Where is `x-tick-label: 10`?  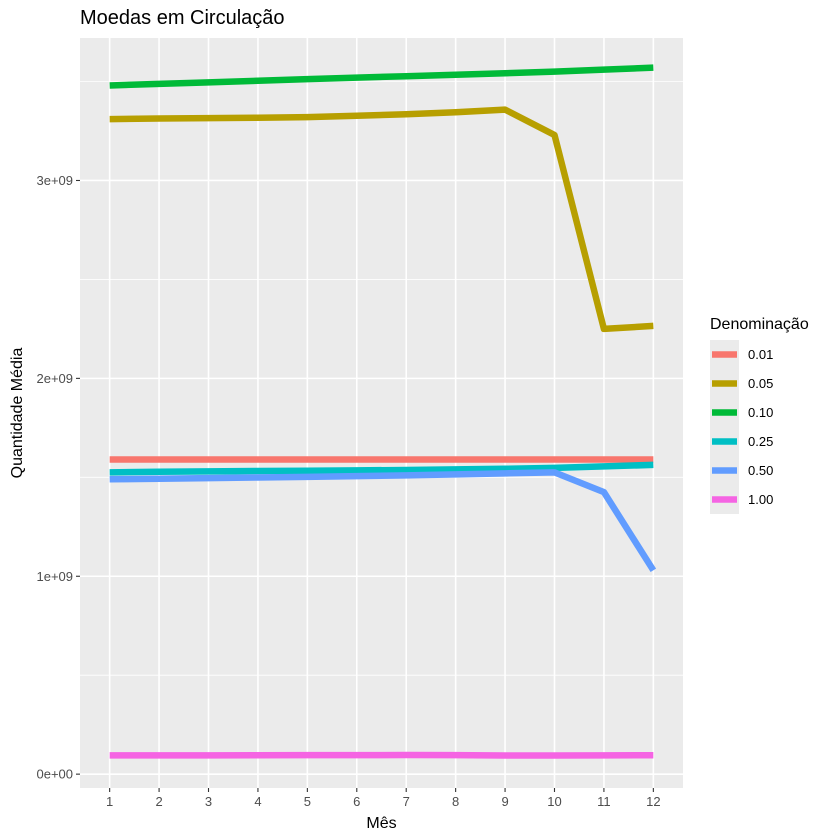 x-tick-label: 10 is located at coordinates (554, 801).